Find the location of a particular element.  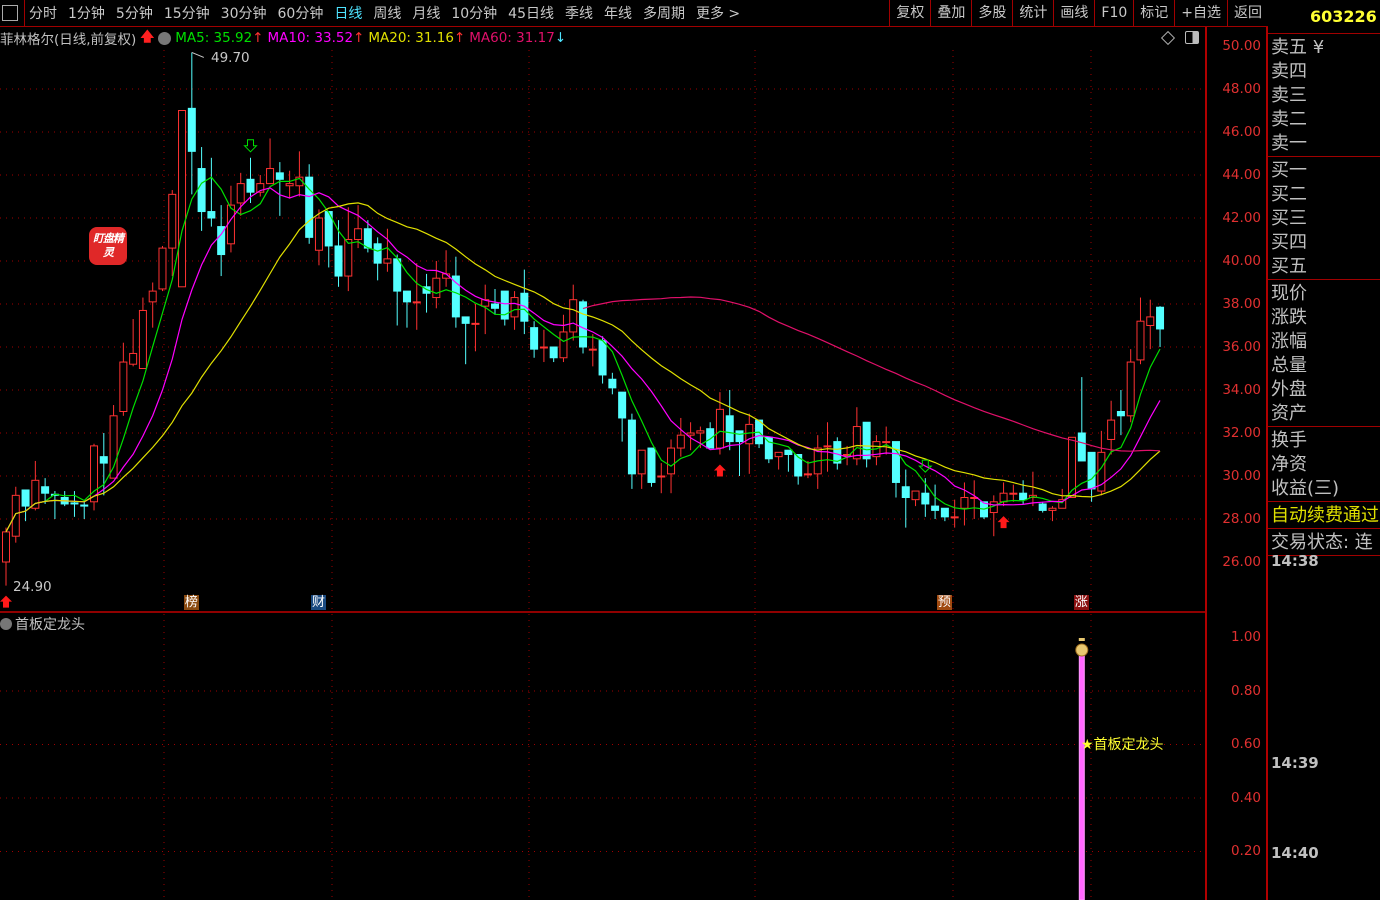

tab-period: 周线 is located at coordinates (387, 14).